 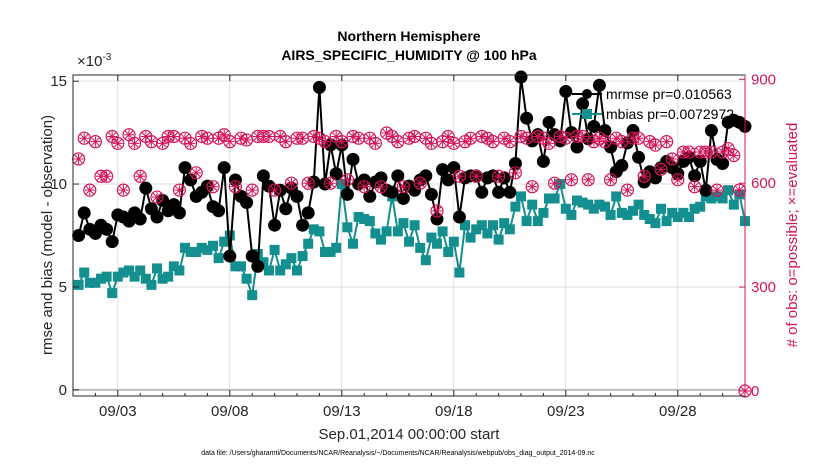 I want to click on x-tick-label: 09/03, so click(x=118, y=411).